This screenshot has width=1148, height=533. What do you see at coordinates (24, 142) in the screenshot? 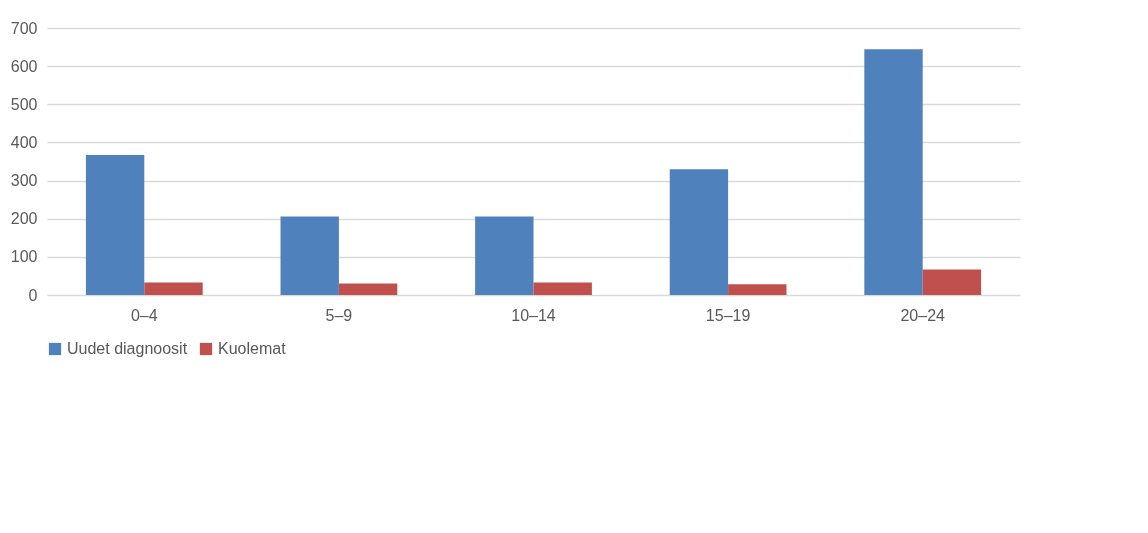
I see `y-tick-label: 400` at bounding box center [24, 142].